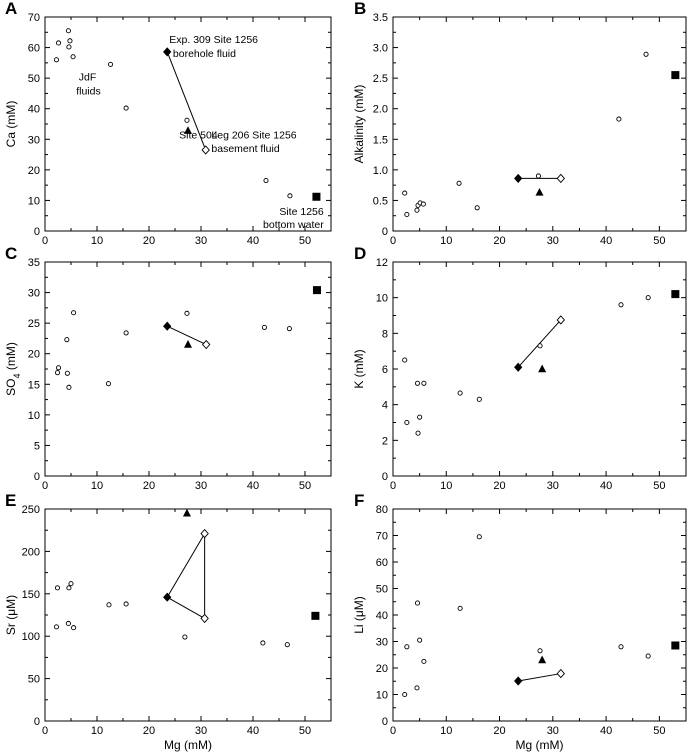 Image resolution: width=695 pixels, height=756 pixels. What do you see at coordinates (88, 78) in the screenshot?
I see `annotation-label: JdF` at bounding box center [88, 78].